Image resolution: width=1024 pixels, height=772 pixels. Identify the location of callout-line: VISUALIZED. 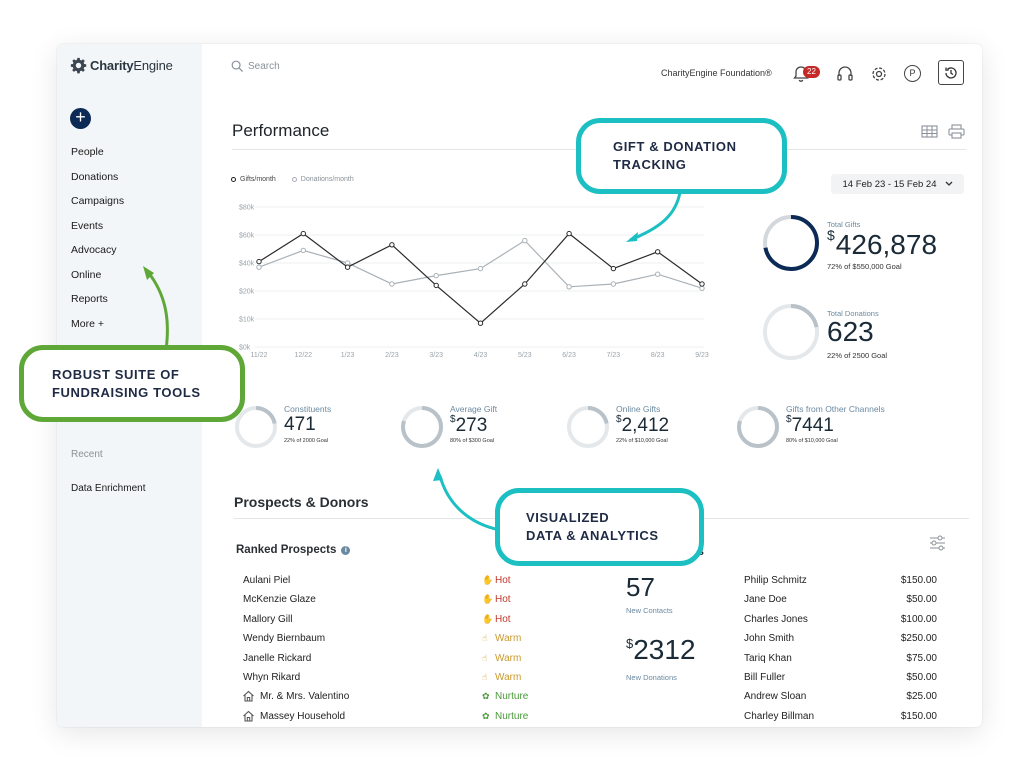
(568, 517).